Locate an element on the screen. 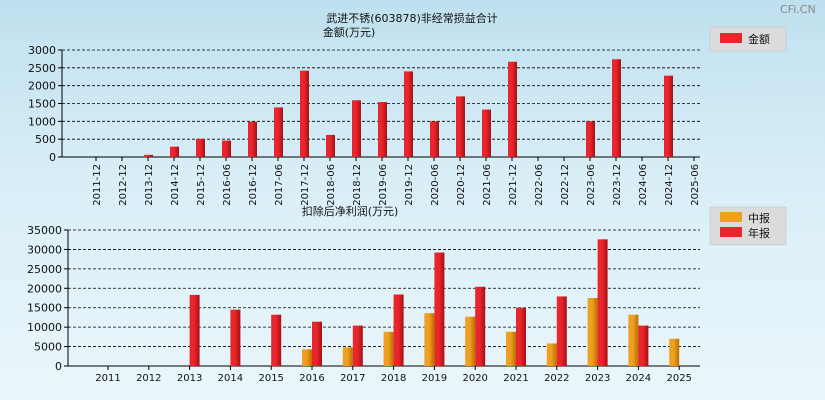 Image resolution: width=825 pixels, height=400 pixels. y-tick-label: 1000 is located at coordinates (42, 121).